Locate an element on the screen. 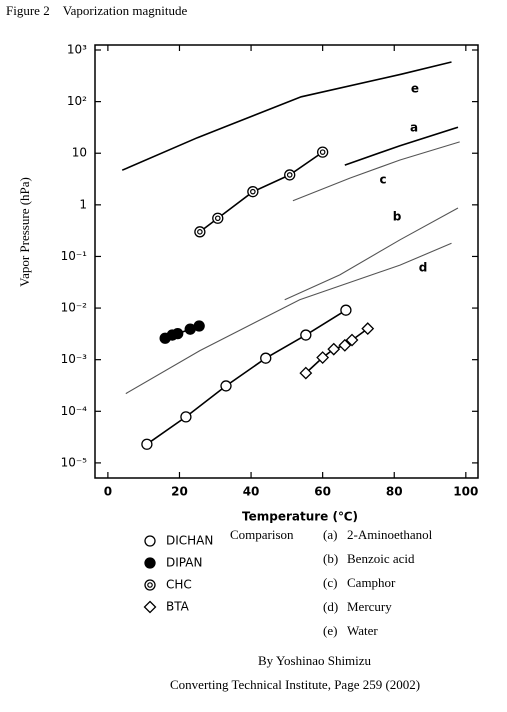  credit: By Yoshinao Shimizu is located at coordinates (315, 660).